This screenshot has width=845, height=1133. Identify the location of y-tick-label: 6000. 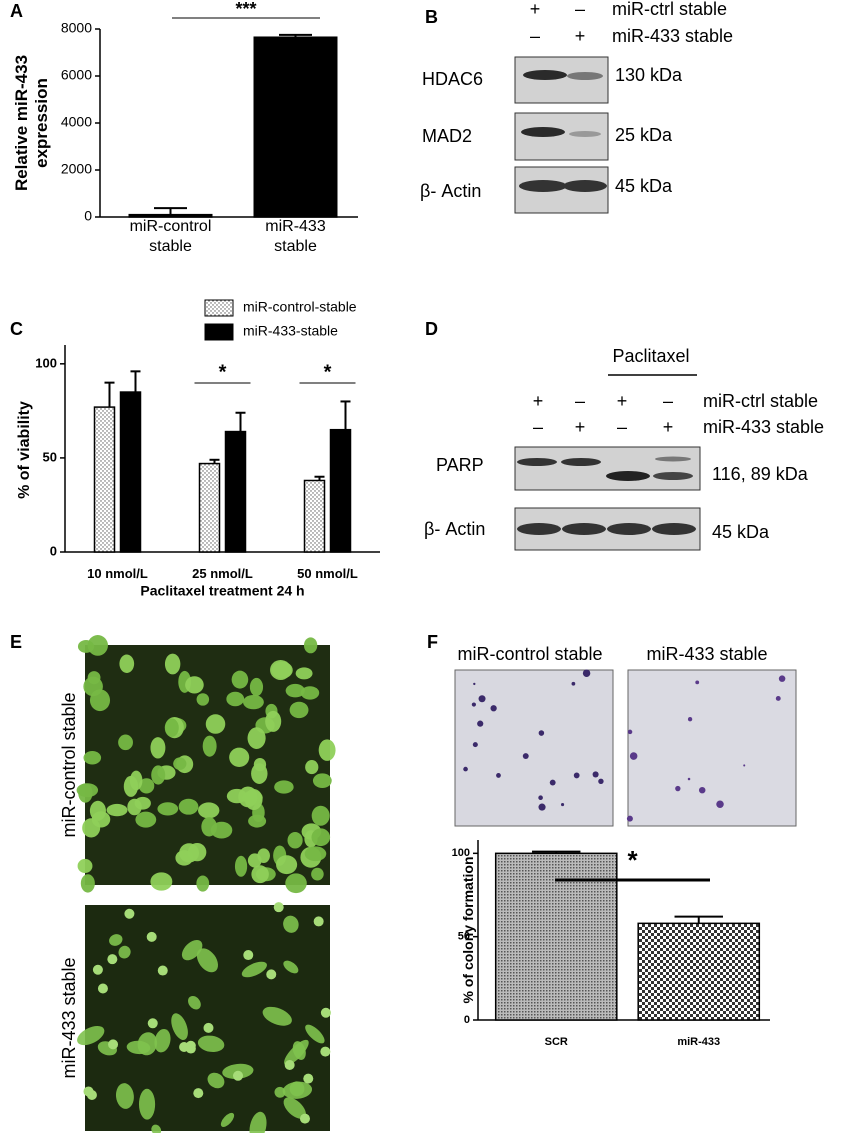
(76, 75).